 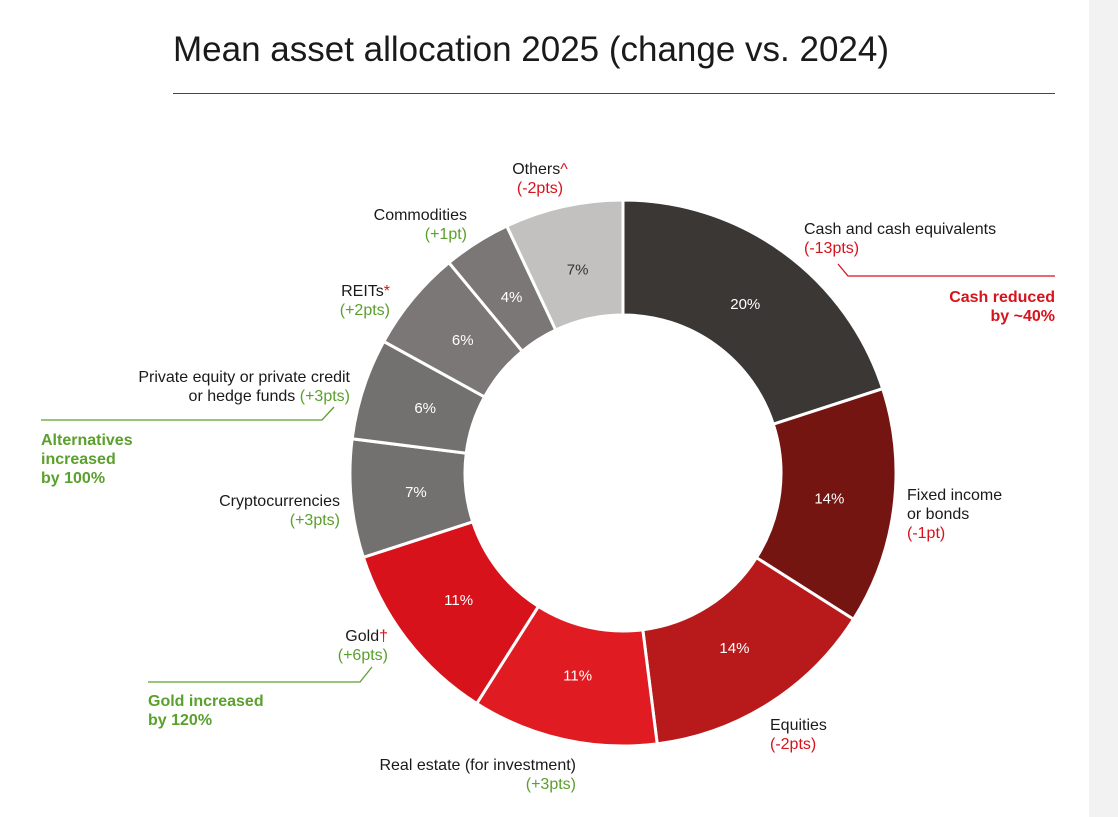 What do you see at coordinates (550, 784) in the screenshot?
I see `label-real-estate-change: (+3pts)` at bounding box center [550, 784].